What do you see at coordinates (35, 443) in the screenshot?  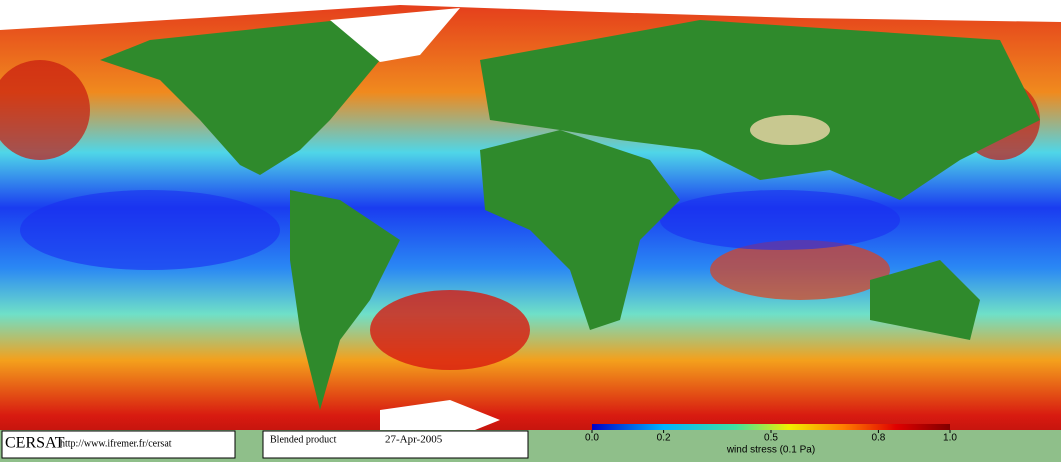 I see `logo: CERSAT` at bounding box center [35, 443].